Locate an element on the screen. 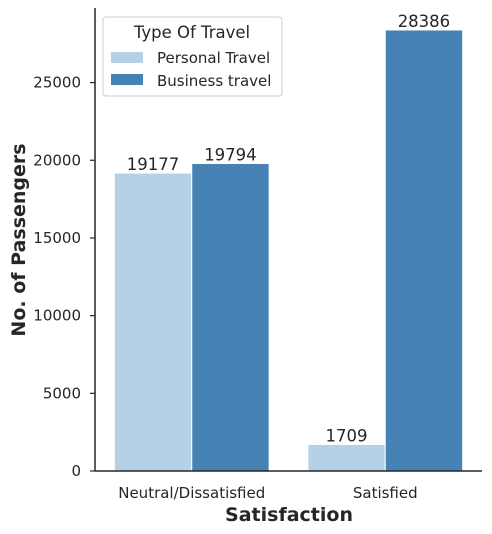 This screenshot has height=534, width=492. legend-swatch-personal-travel is located at coordinates (127, 57).